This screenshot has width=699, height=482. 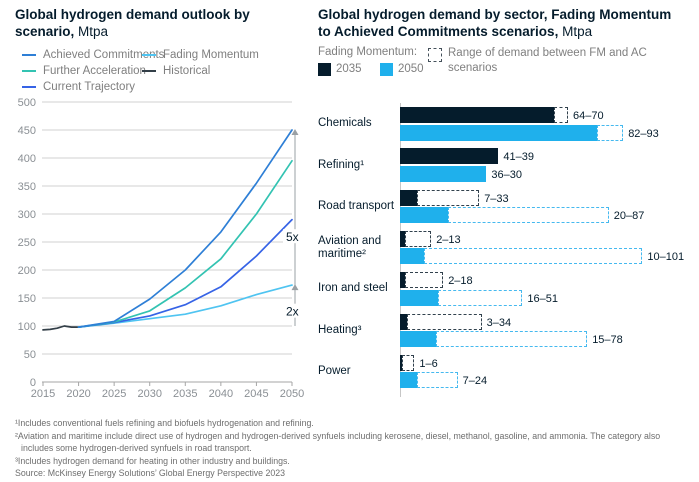 I want to click on sector-label-road-transport: Road transport, so click(x=356, y=205).